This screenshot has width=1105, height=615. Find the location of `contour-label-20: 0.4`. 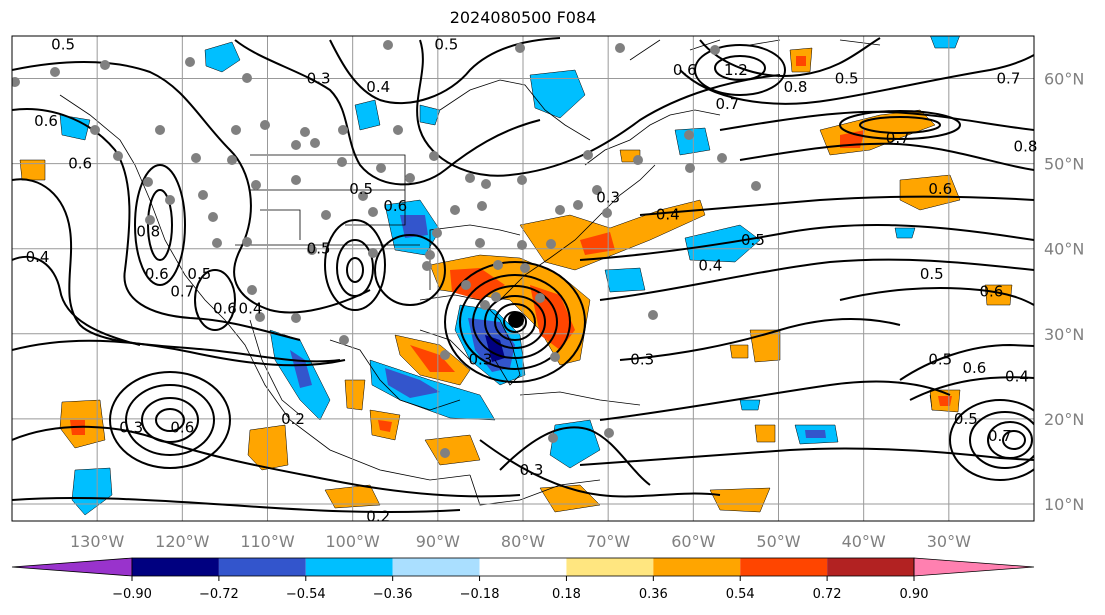

contour-label-20: 0.4 is located at coordinates (710, 266).